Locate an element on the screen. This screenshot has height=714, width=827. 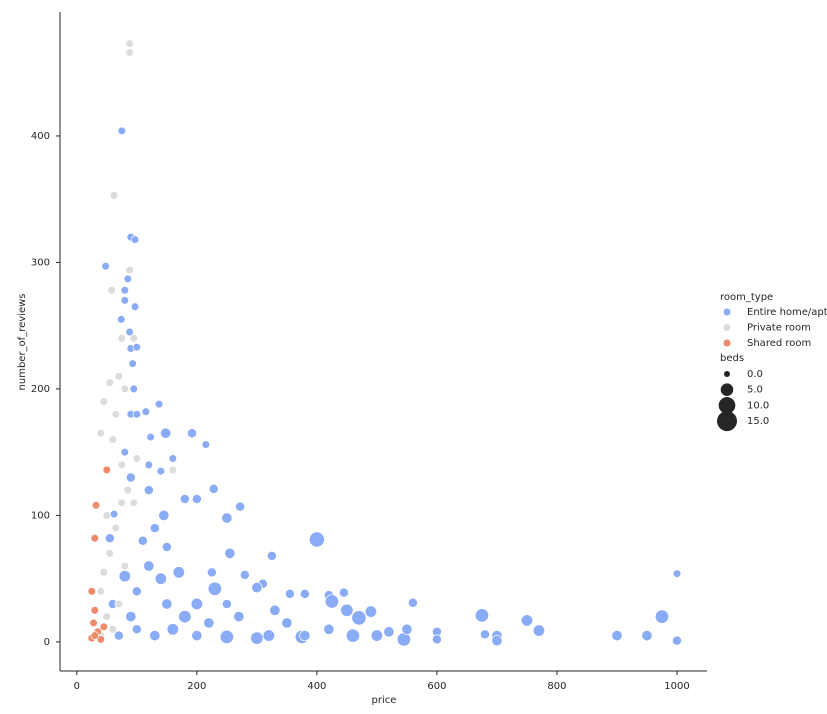
legend-label: Private room is located at coordinates (779, 328).